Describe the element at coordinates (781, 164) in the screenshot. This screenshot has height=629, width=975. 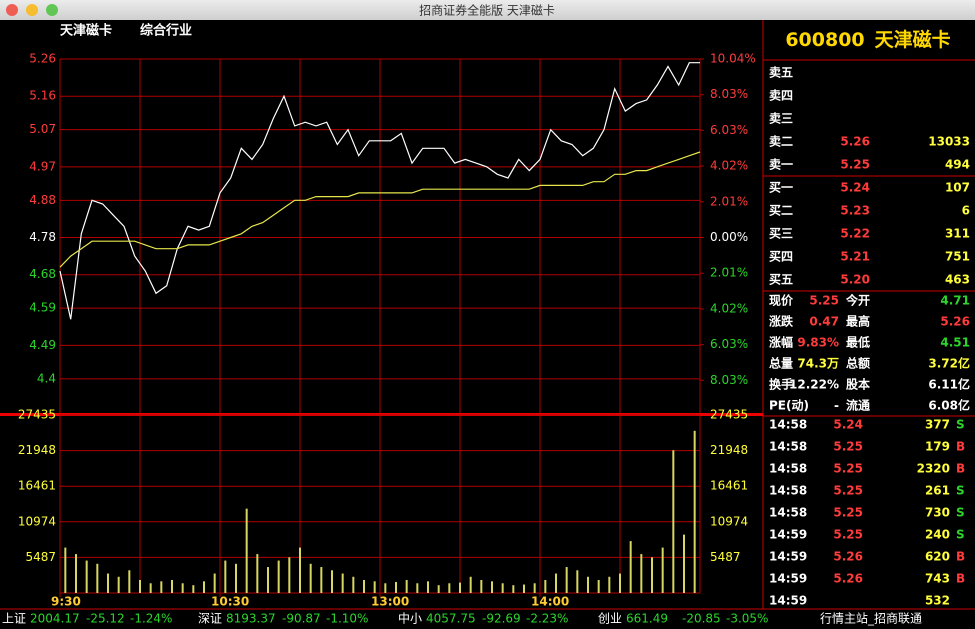
I see `book-label: 卖一` at that location.